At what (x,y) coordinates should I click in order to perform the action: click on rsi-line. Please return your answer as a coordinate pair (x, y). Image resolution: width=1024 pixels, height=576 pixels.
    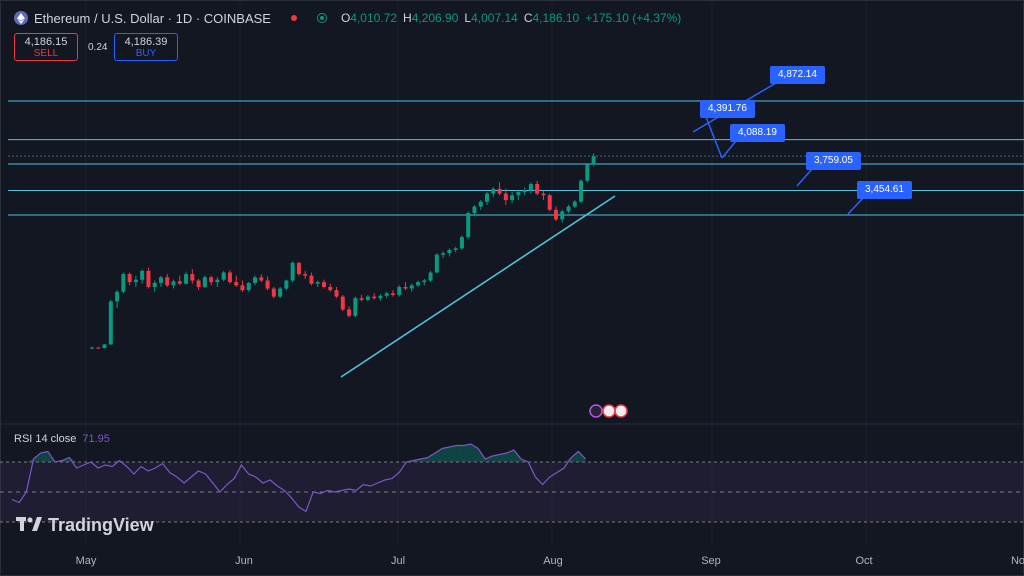
    Looking at the image, I should click on (299, 478).